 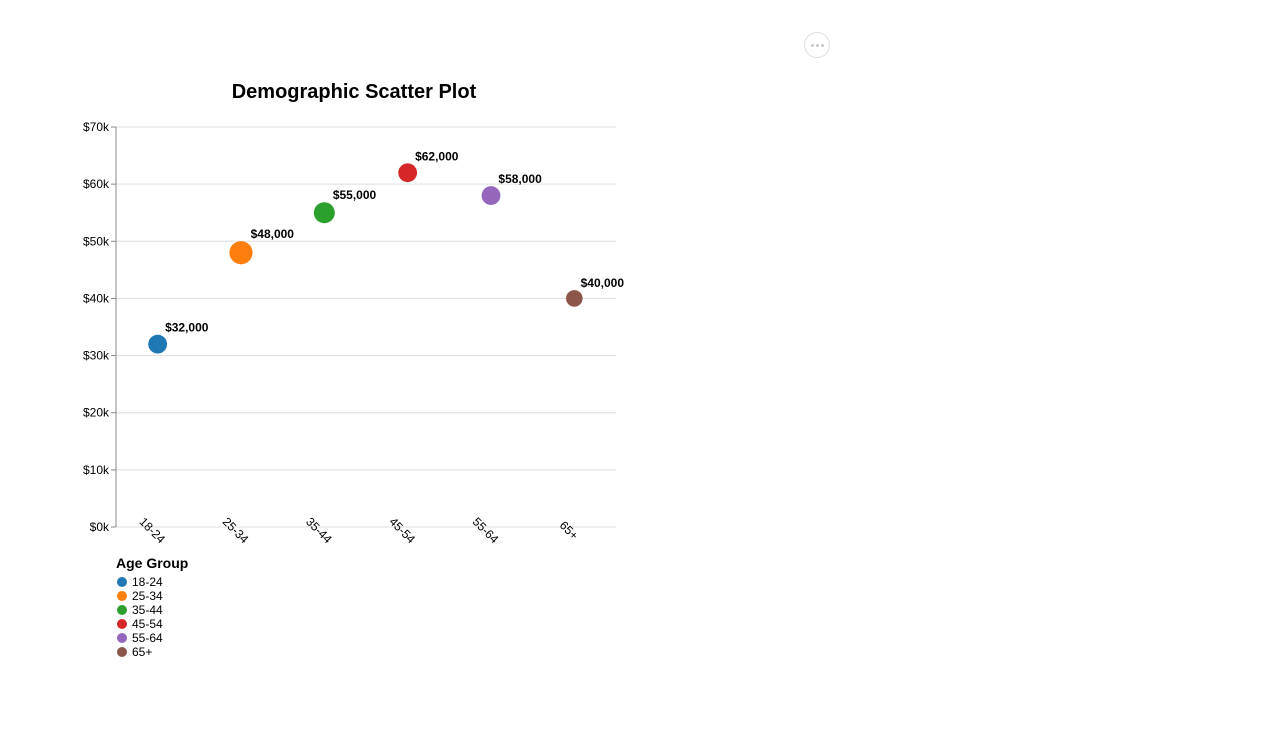 I want to click on y-tick-label: $20k, so click(x=96, y=413).